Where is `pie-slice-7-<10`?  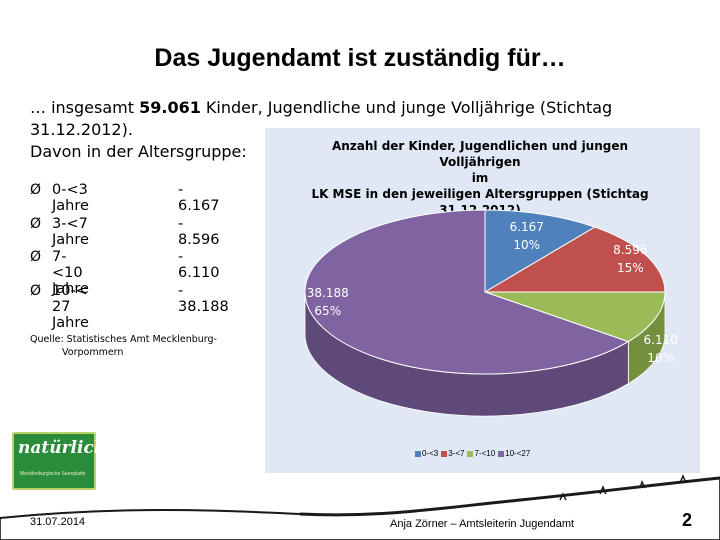 pie-slice-7-<10 is located at coordinates (575, 317).